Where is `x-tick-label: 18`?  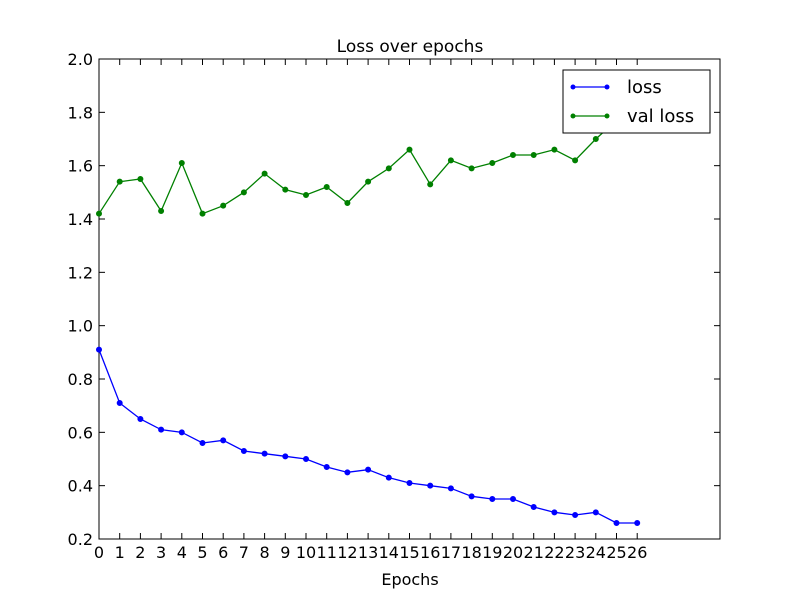
x-tick-label: 18 is located at coordinates (471, 552).